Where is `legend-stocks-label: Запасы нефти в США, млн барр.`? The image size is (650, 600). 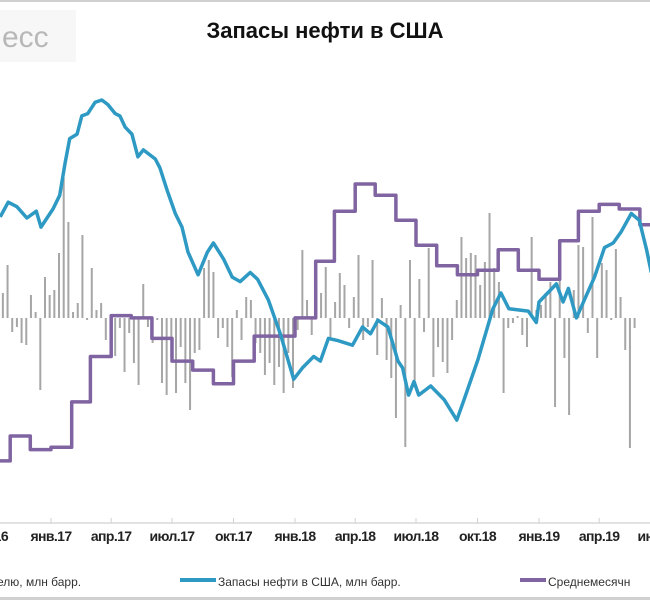
legend-stocks-label: Запасы нефти в США, млн барр. is located at coordinates (309, 582).